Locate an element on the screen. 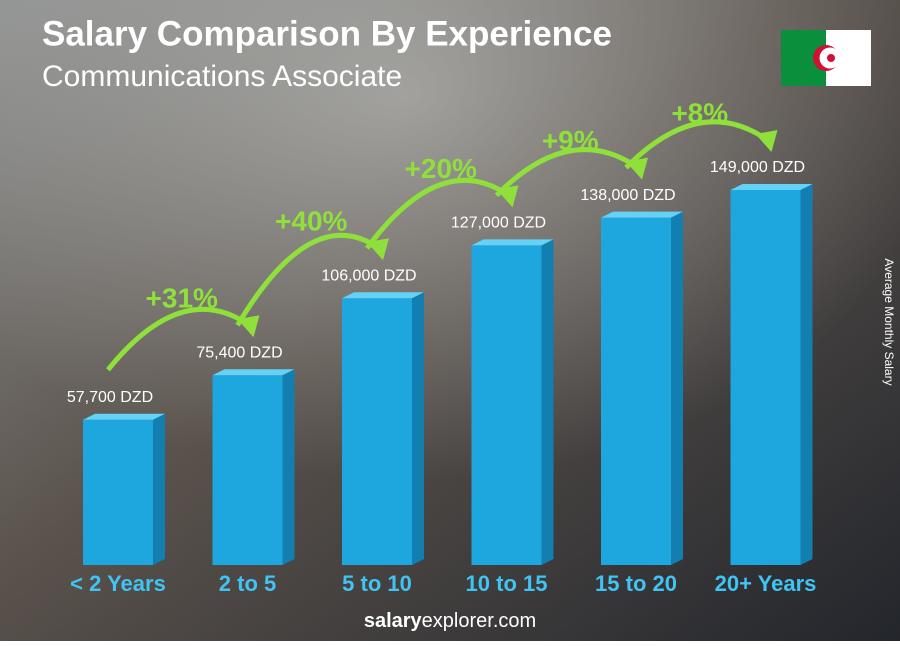  x-tick-label: 15 to 20 is located at coordinates (636, 583).